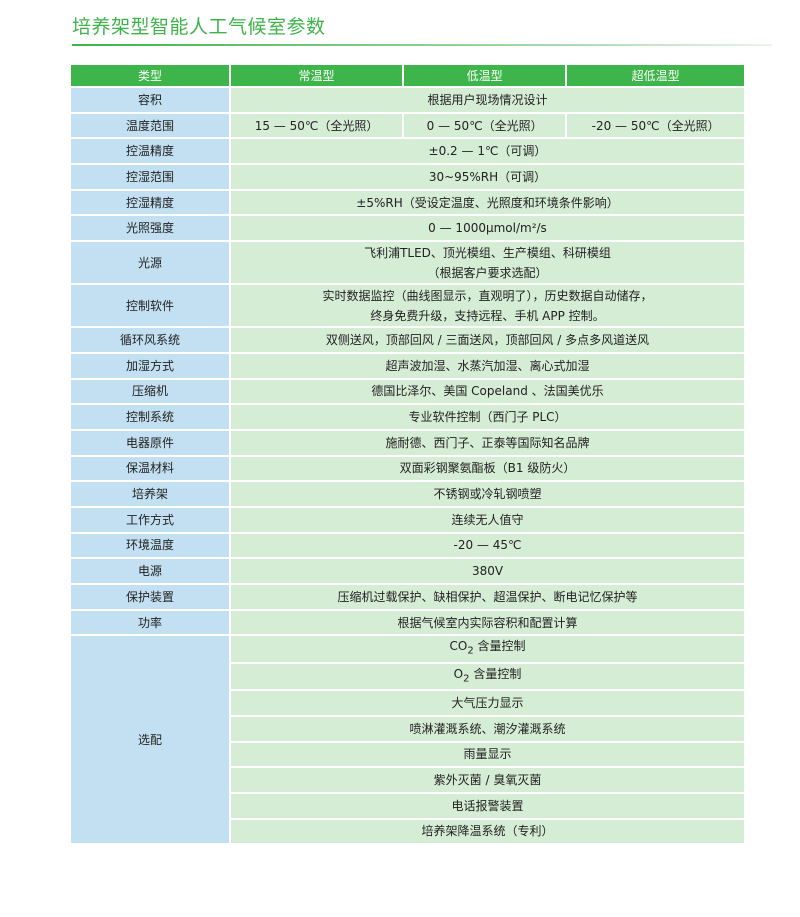 The image size is (800, 917). I want to click on row-label: 培养架, so click(150, 494).